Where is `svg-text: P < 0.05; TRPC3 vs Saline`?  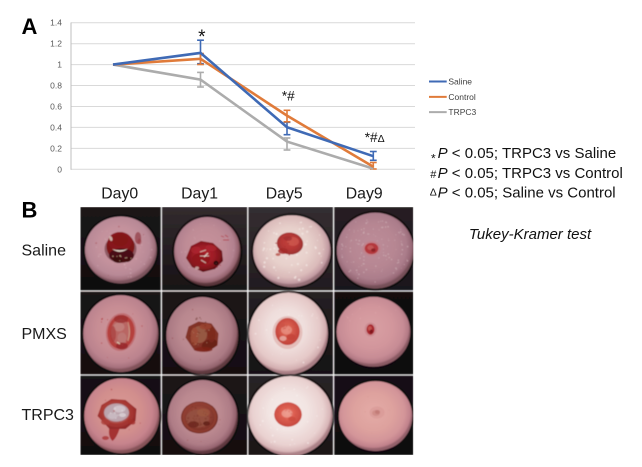
svg-text: P < 0.05; TRPC3 vs Saline is located at coordinates (527, 153).